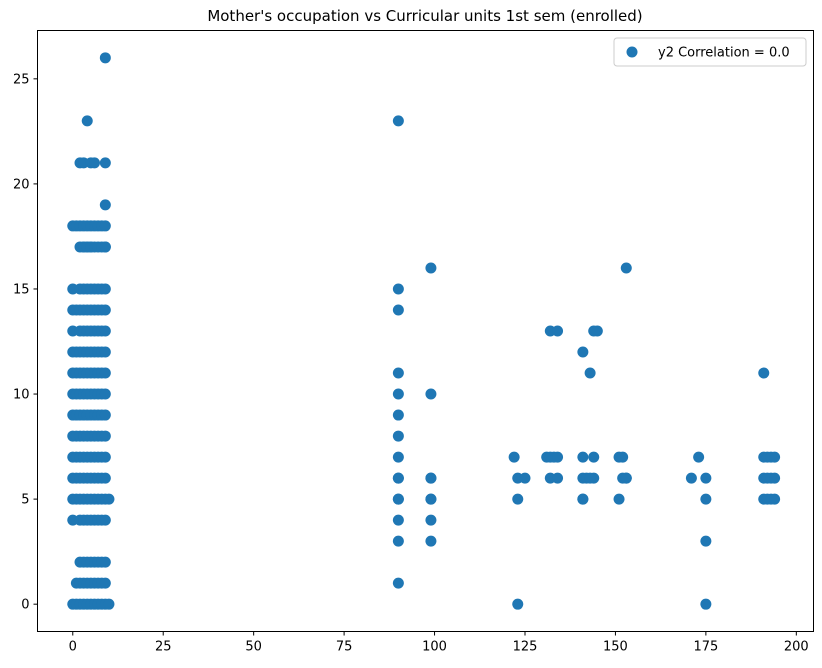  I want to click on x-tick-label: 75, so click(344, 647).